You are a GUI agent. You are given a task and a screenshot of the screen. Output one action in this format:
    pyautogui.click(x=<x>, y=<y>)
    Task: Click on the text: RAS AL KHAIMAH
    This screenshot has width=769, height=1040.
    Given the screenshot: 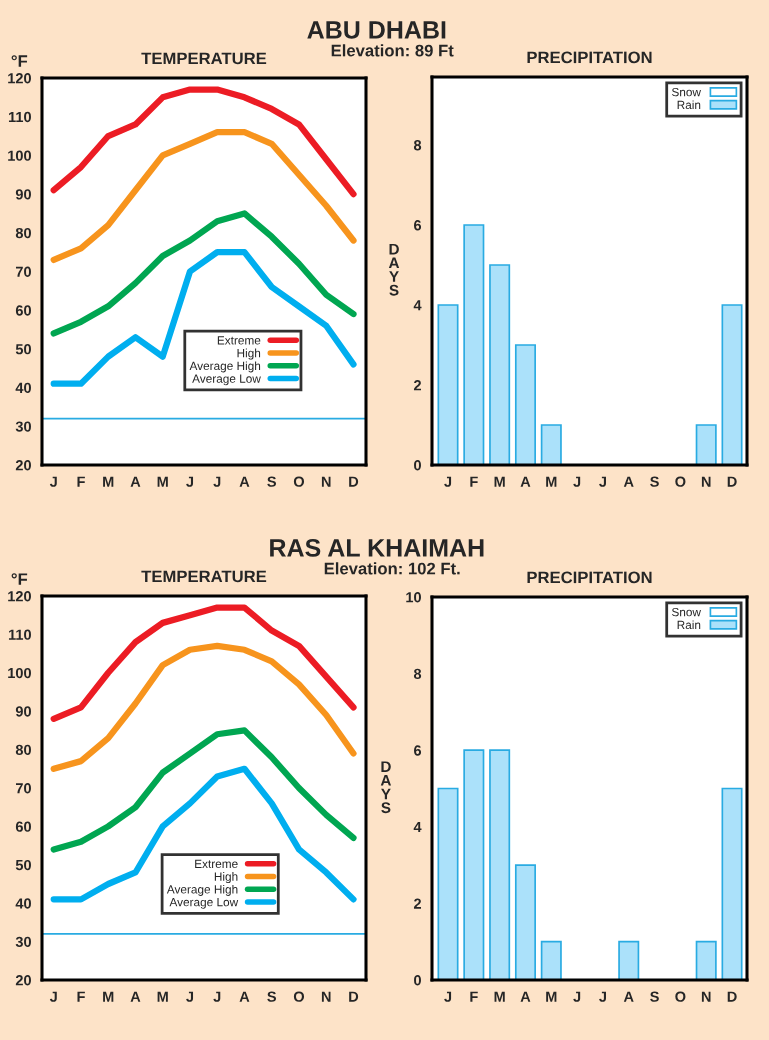 What is the action you would take?
    pyautogui.click(x=377, y=548)
    